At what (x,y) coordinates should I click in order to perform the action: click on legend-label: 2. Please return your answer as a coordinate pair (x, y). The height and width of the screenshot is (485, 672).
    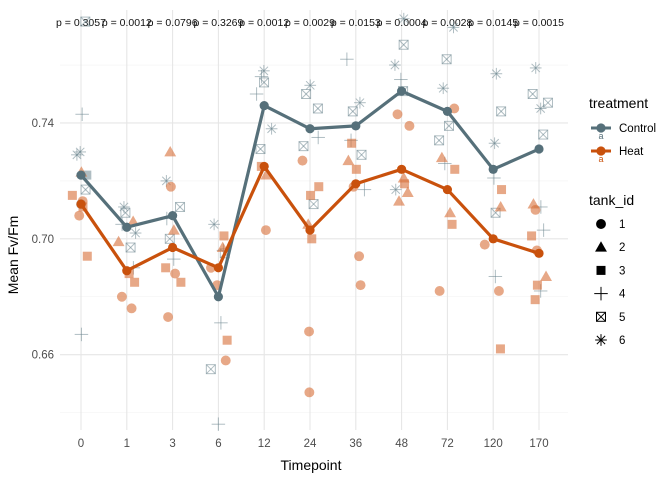
    Looking at the image, I should click on (622, 248).